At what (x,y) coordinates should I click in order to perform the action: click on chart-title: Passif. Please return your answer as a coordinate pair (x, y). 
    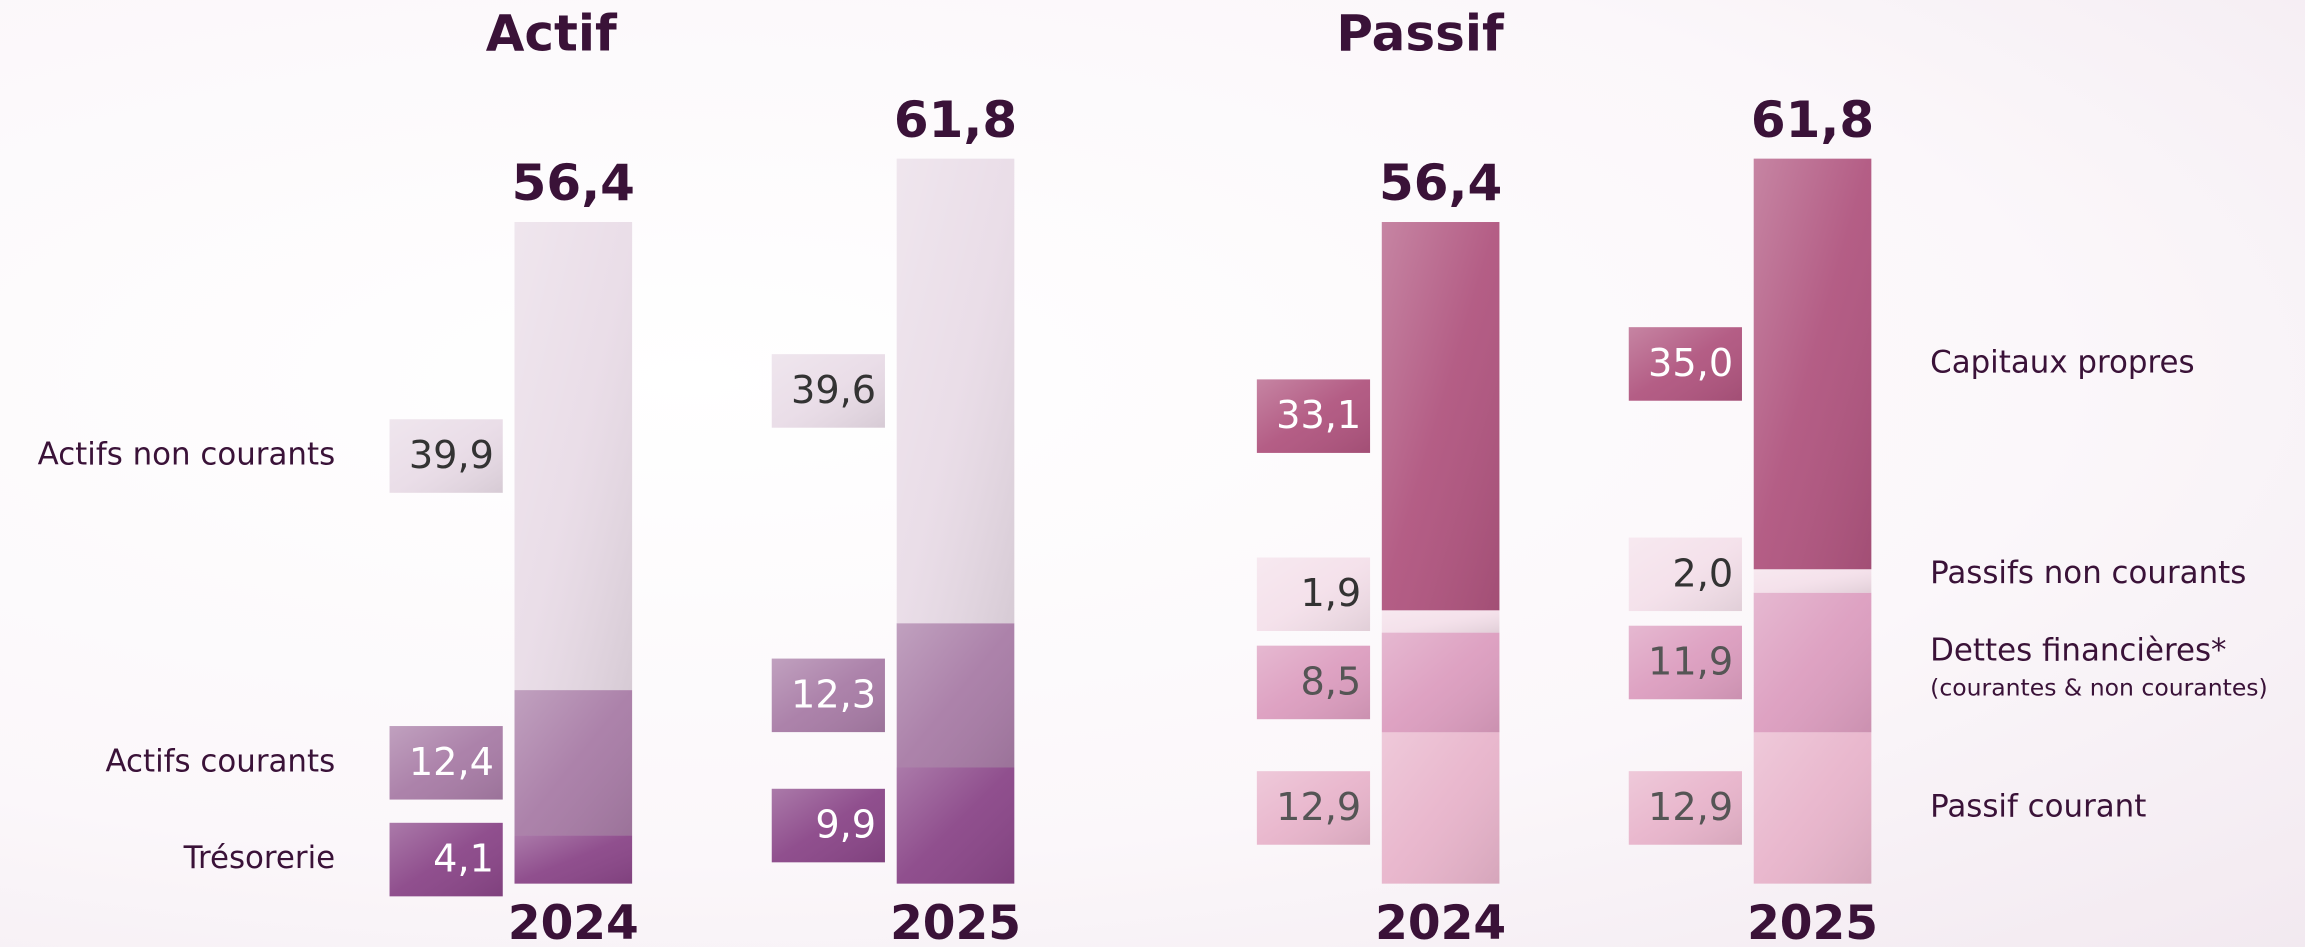
    Looking at the image, I should click on (1420, 33).